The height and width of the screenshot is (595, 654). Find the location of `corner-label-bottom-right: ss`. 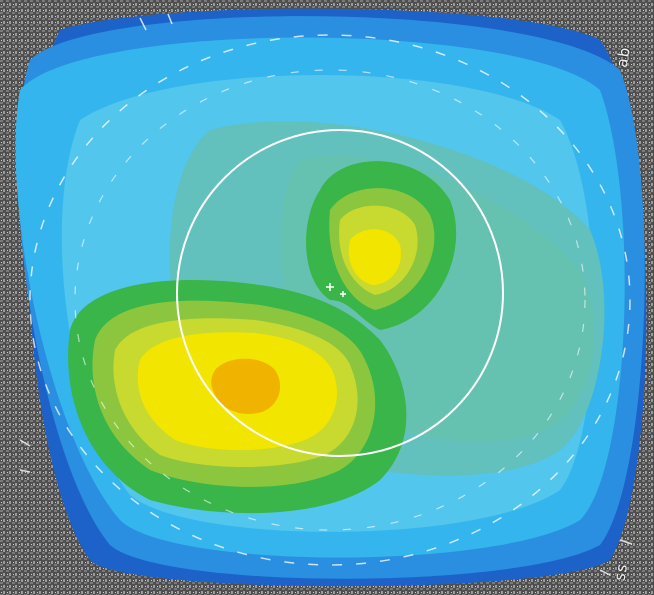

corner-label-bottom-right: ss is located at coordinates (621, 572).